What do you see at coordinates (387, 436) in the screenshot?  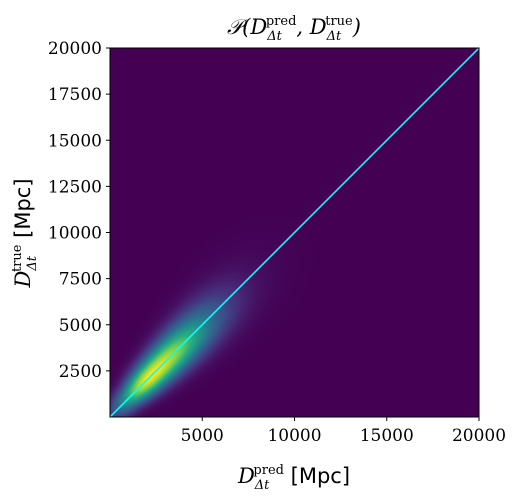 I see `x-tick-label: 15000` at bounding box center [387, 436].